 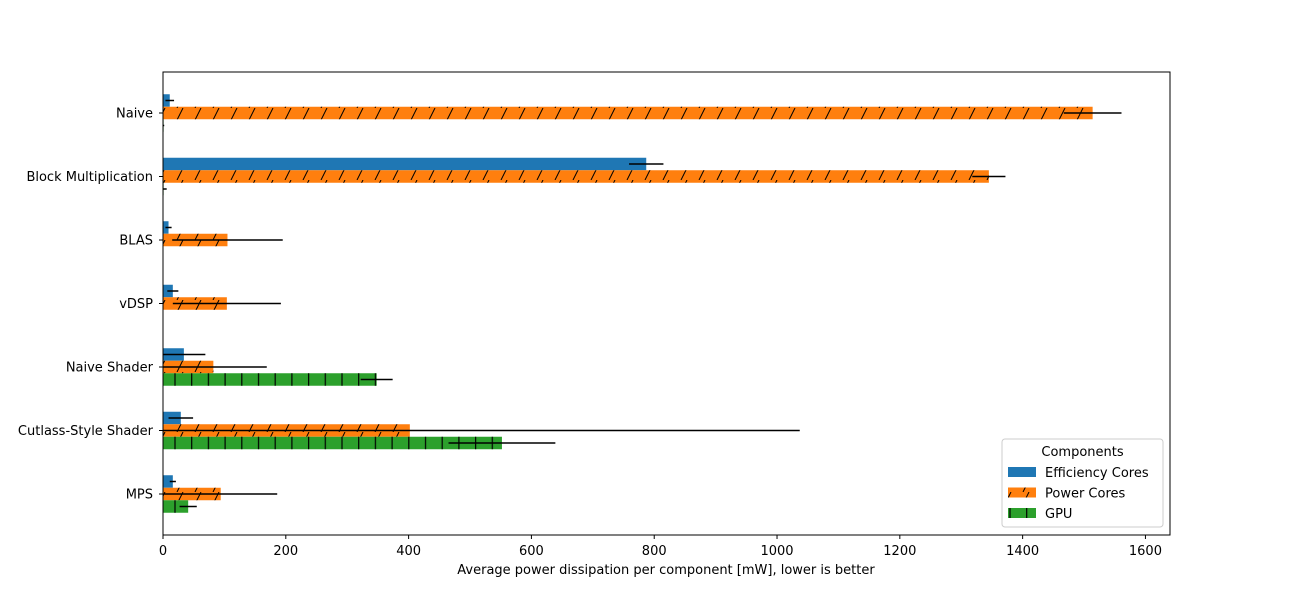 What do you see at coordinates (1085, 494) in the screenshot?
I see `legend-entry-label: Power Cores` at bounding box center [1085, 494].